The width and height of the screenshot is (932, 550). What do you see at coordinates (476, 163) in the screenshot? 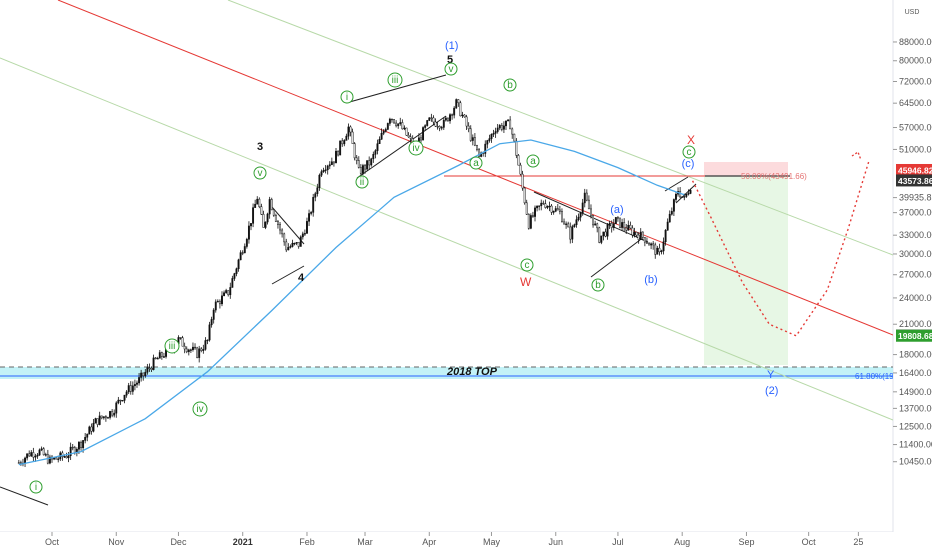
I see `svg-text: a` at bounding box center [476, 163].